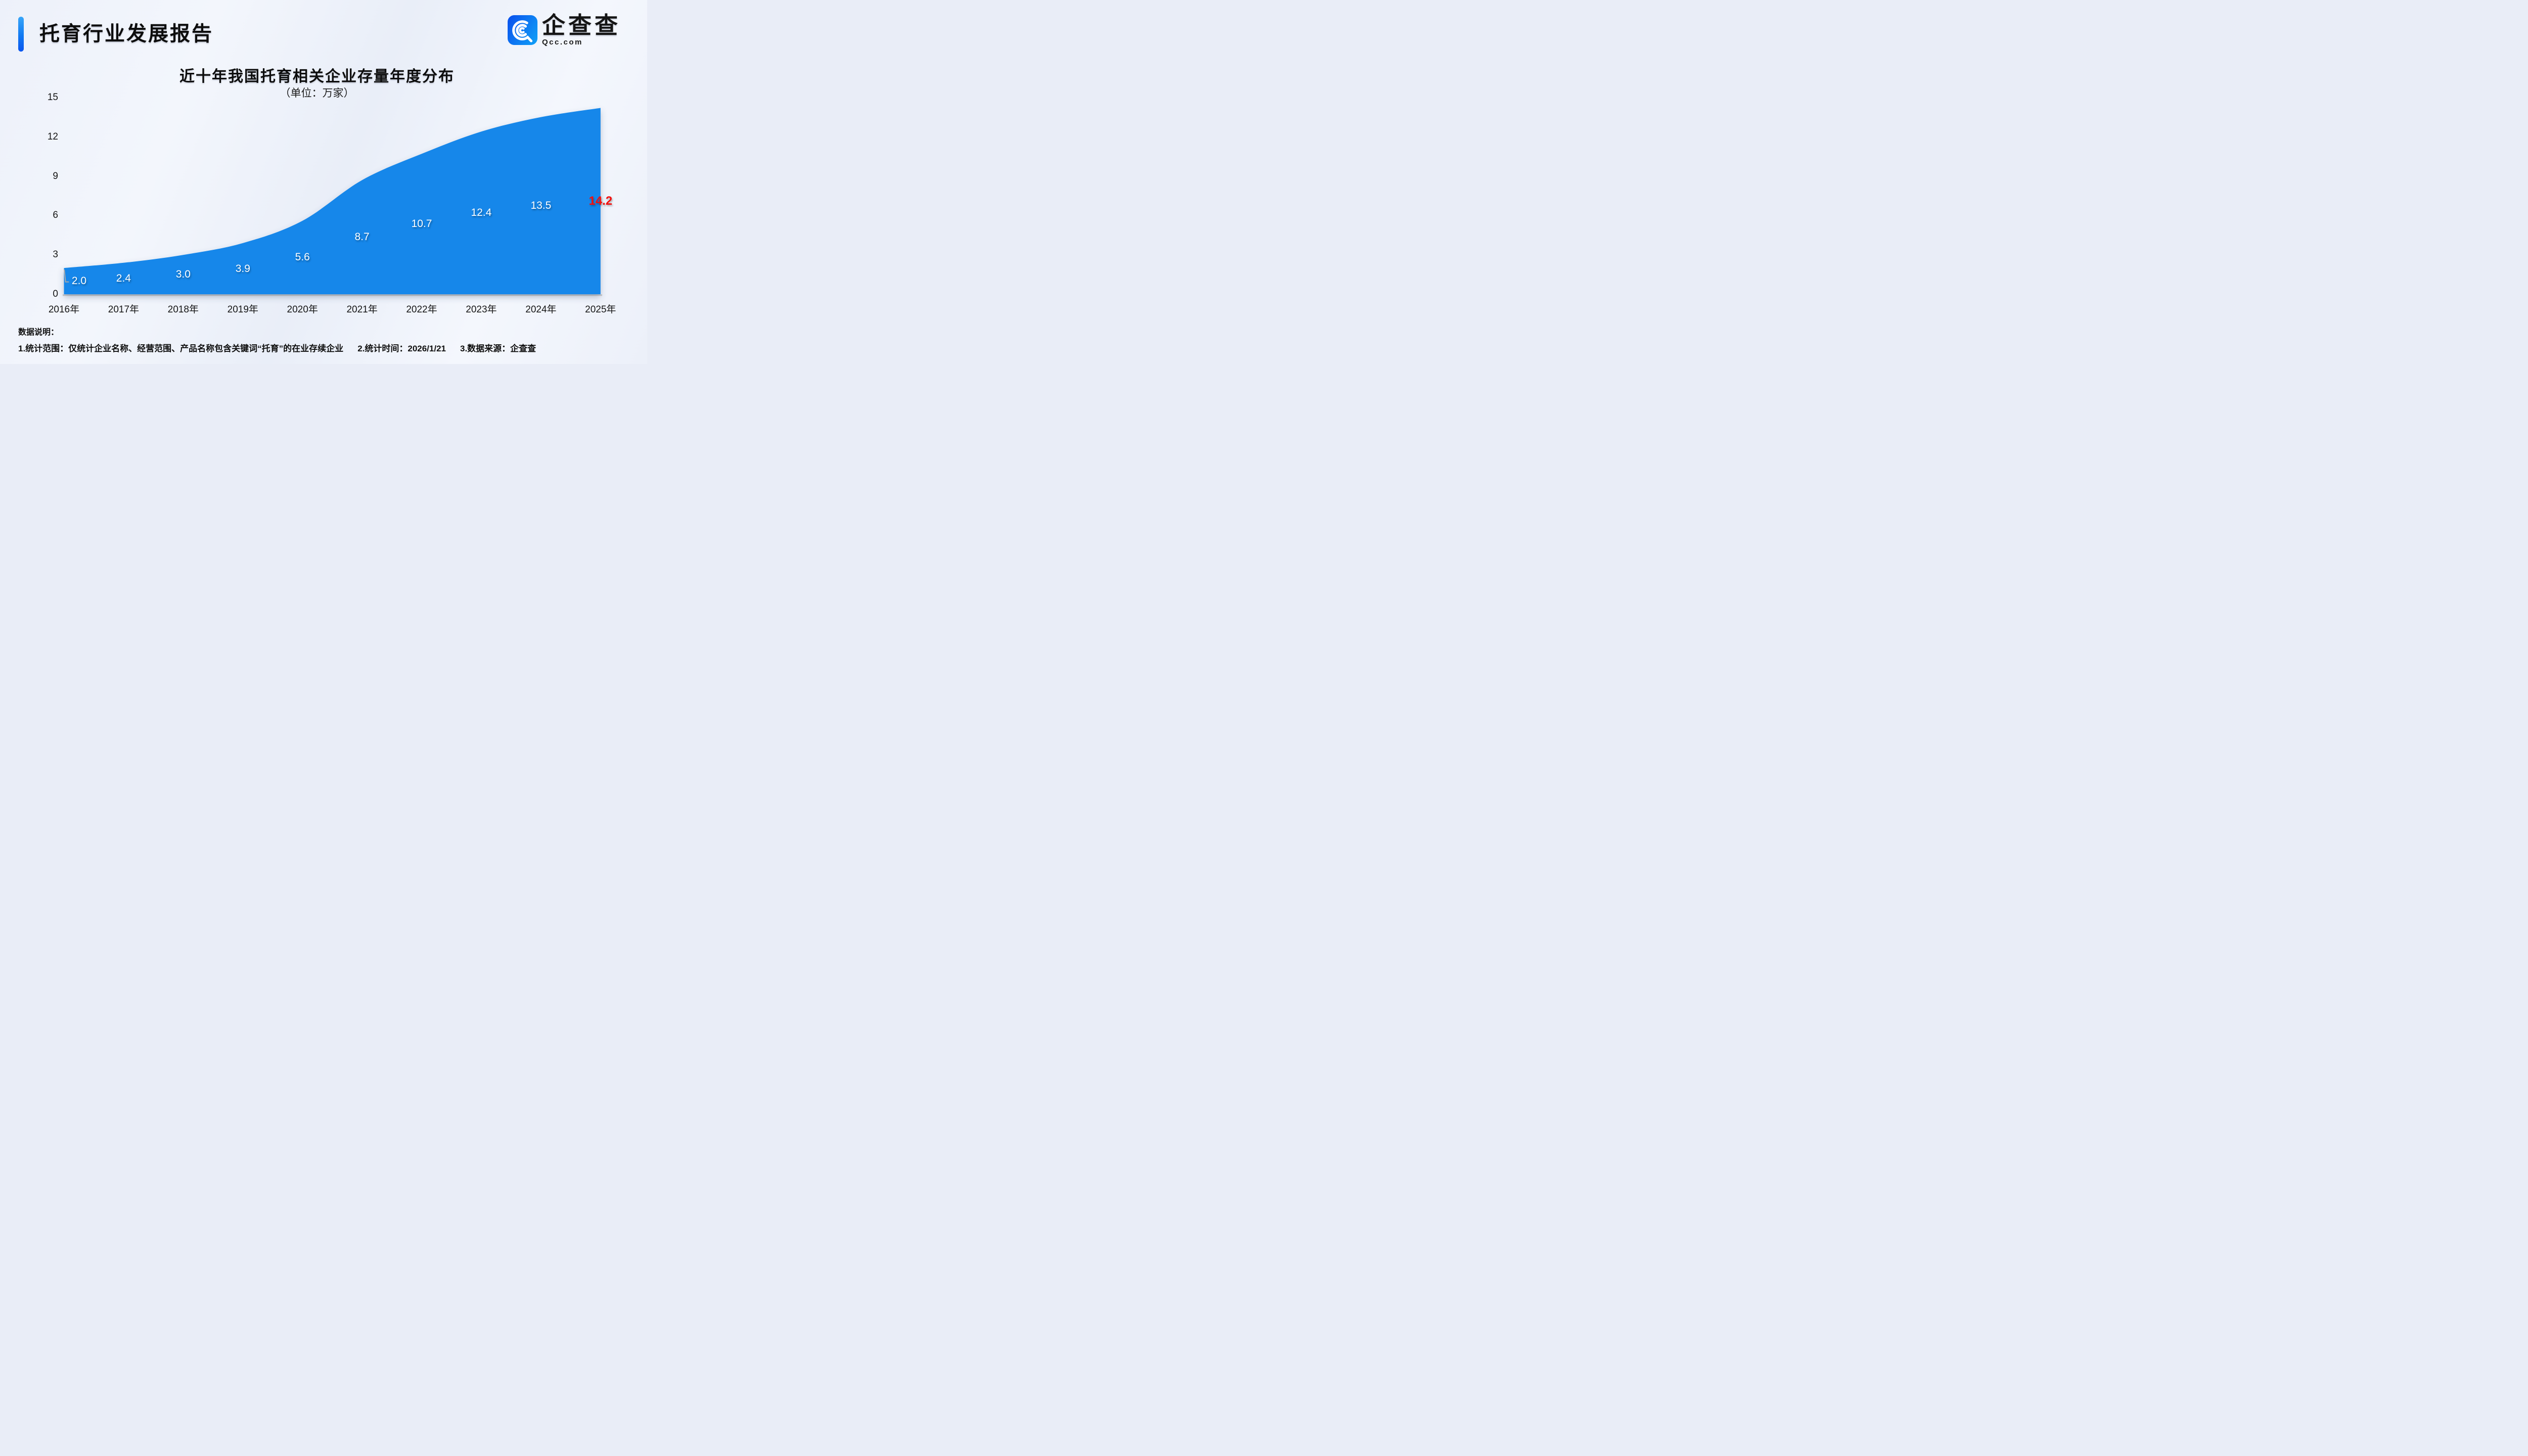  I want to click on y-tick-label: 6, so click(56, 215).